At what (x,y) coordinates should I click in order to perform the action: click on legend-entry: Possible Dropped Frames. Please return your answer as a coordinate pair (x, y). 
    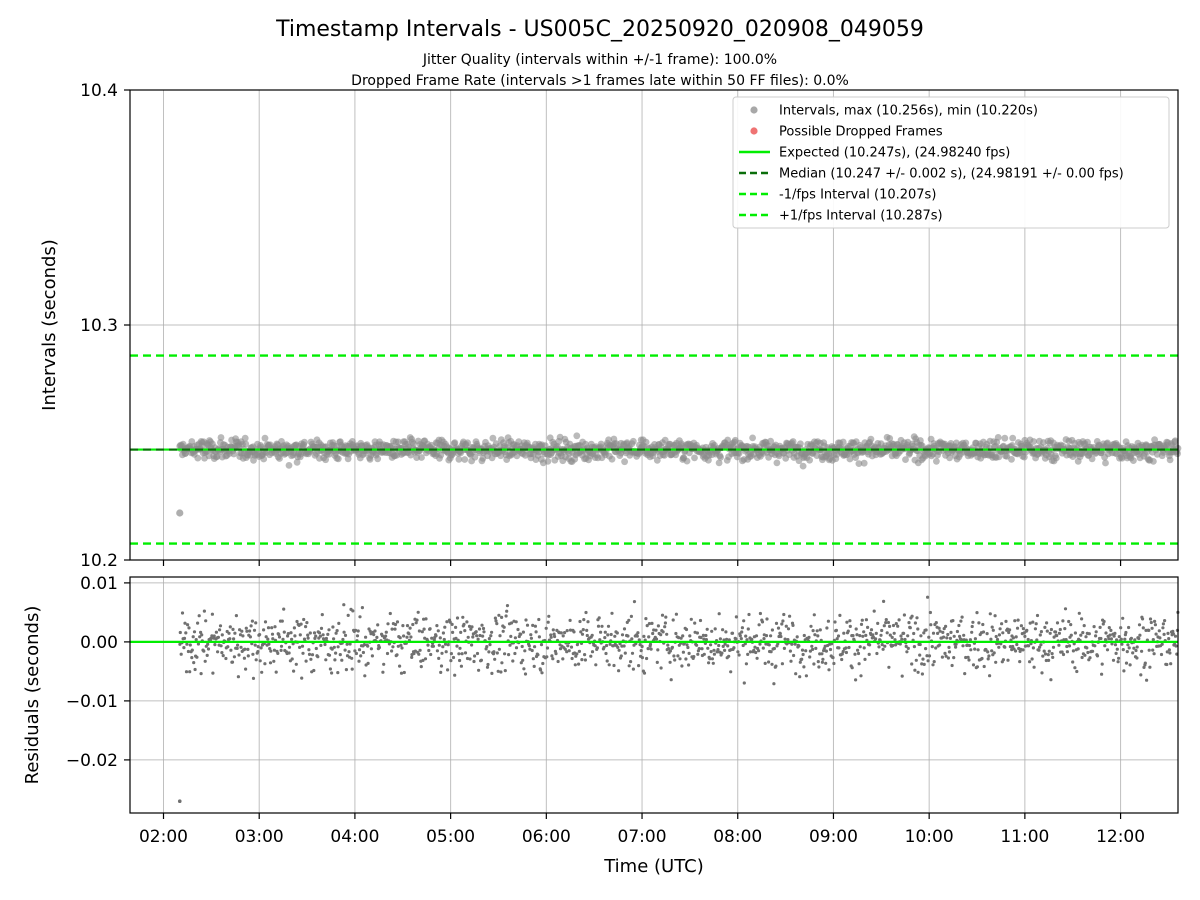
    Looking at the image, I should click on (846, 132).